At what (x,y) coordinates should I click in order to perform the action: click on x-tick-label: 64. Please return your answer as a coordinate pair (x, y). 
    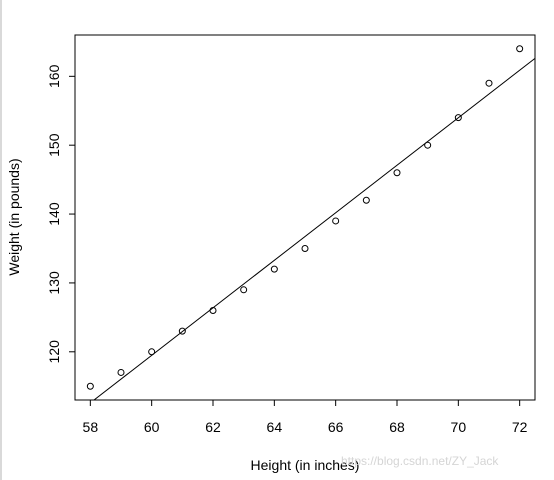
    Looking at the image, I should click on (275, 427).